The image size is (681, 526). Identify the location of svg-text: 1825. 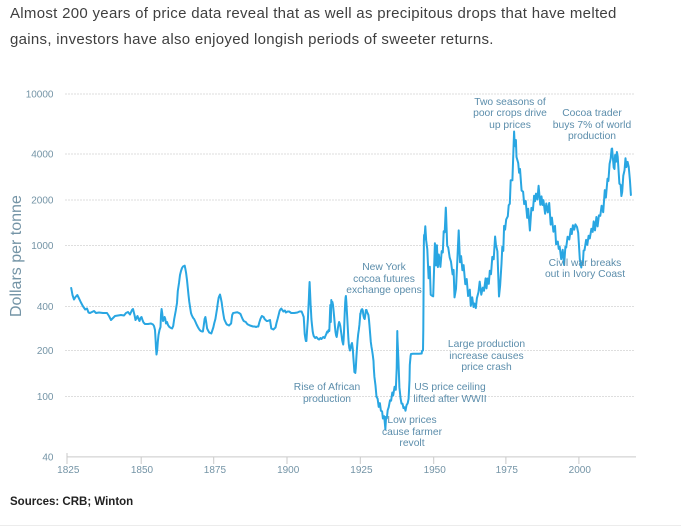
(68, 470).